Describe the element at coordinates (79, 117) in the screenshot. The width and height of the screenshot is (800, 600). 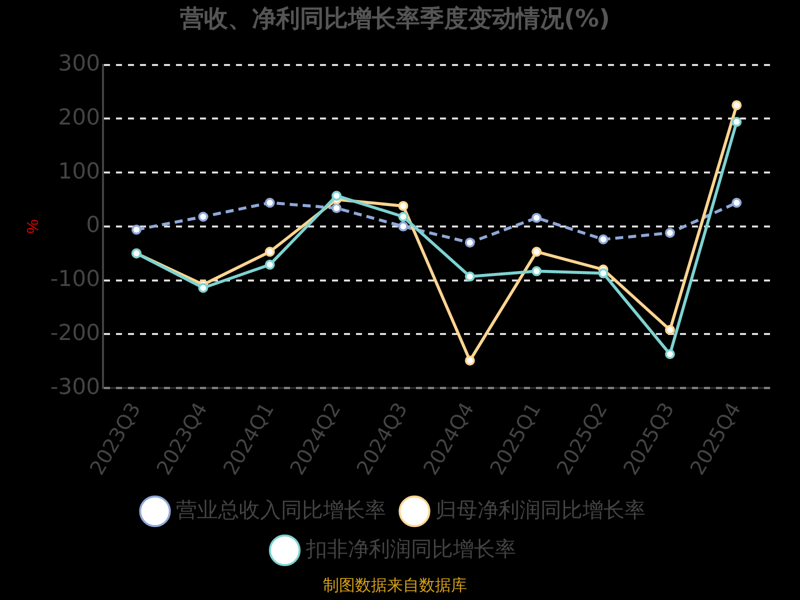
I see `y-tick-label: 200` at that location.